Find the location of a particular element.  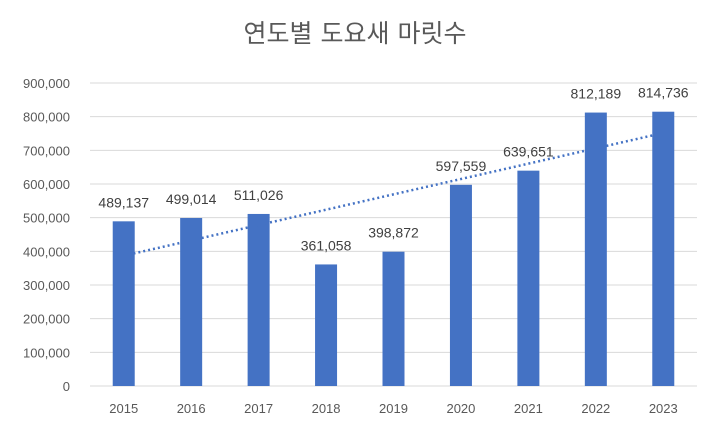

y-tick-label: 700,000 is located at coordinates (46, 150).